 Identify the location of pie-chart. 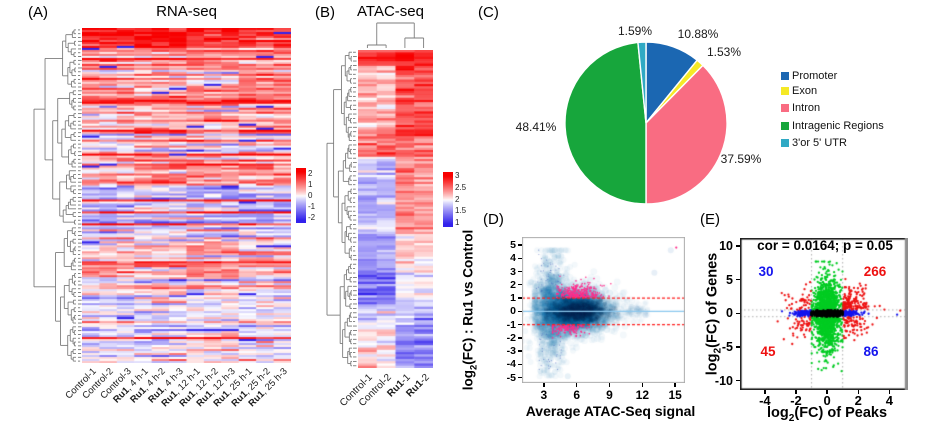
(646, 123).